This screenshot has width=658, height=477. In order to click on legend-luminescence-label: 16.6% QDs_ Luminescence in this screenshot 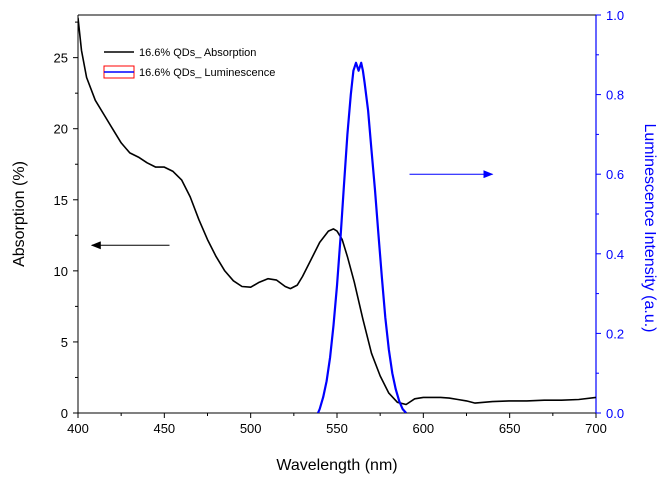, I will do `click(207, 73)`.